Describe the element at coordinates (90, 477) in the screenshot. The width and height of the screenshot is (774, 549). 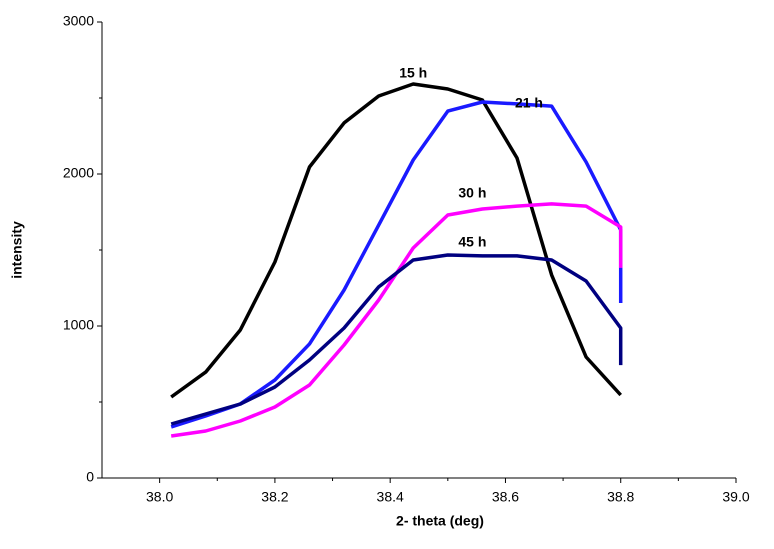
I see `y-tick-label: 0` at that location.